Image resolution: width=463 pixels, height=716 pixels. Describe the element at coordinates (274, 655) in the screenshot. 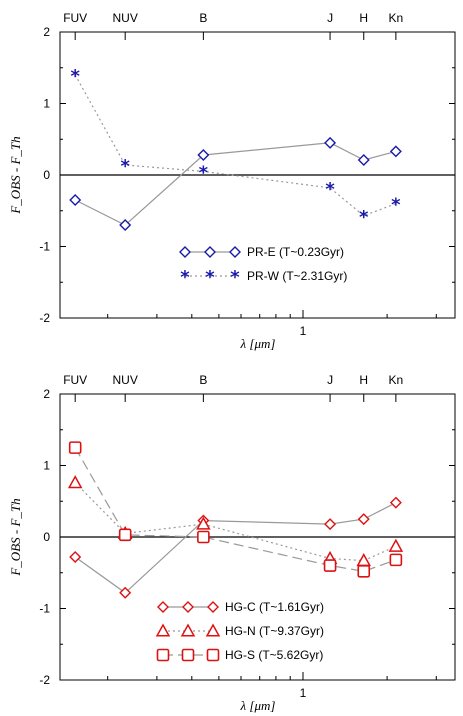

I see `legend-label: HG-S (T~5.62Gyr)` at that location.